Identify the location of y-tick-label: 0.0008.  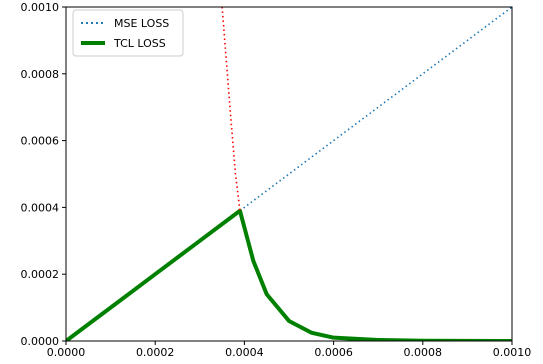
(40, 74).